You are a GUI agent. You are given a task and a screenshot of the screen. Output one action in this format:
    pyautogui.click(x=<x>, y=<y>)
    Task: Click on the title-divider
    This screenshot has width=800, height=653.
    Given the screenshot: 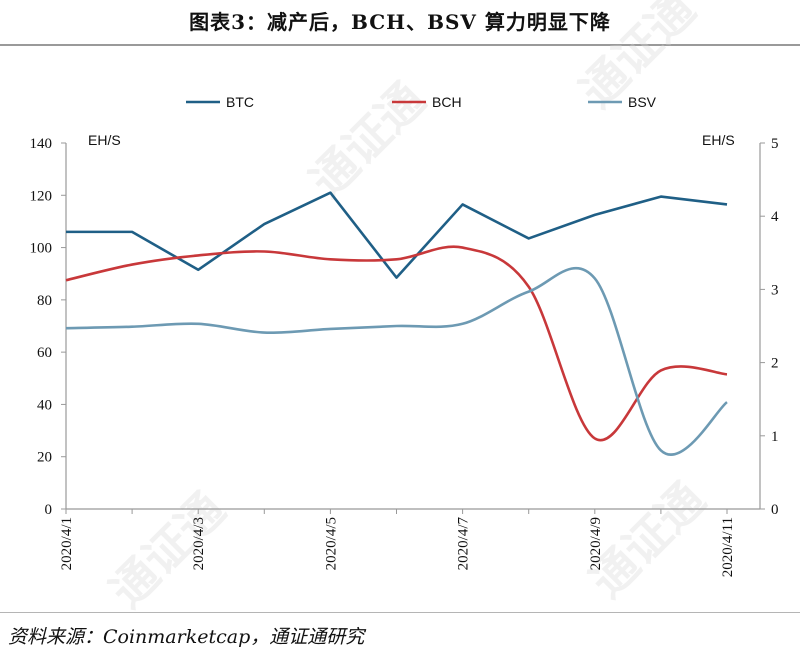 What is the action you would take?
    pyautogui.click(x=400, y=45)
    